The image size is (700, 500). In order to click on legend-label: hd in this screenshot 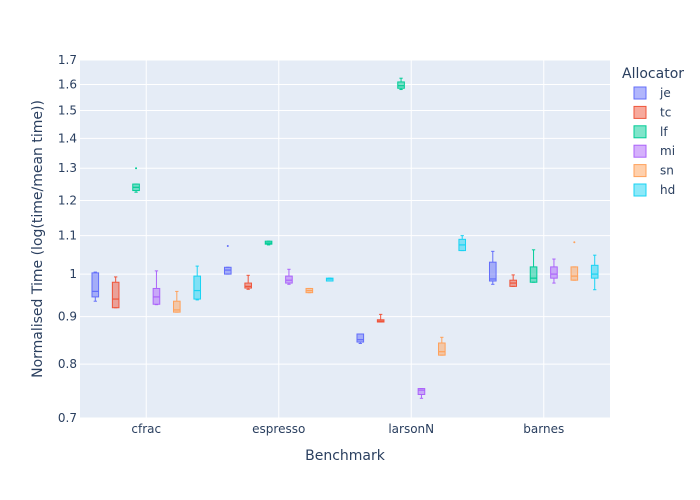, I will do `click(667, 190)`.